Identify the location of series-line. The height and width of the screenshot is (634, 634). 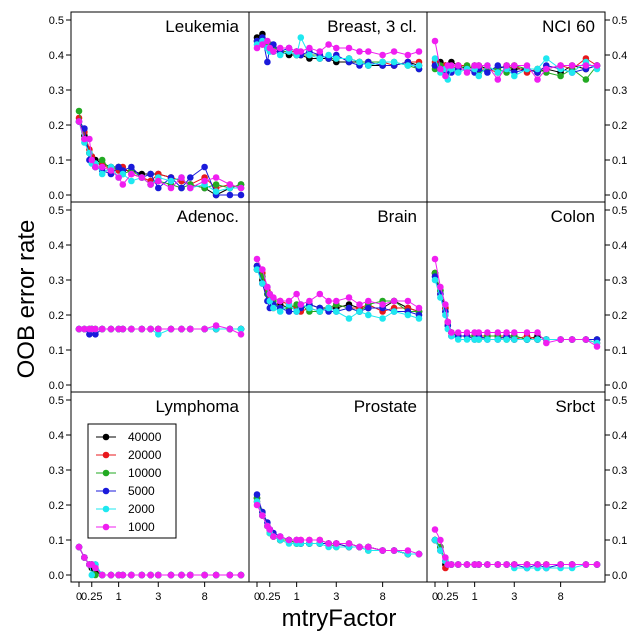
(159, 561).